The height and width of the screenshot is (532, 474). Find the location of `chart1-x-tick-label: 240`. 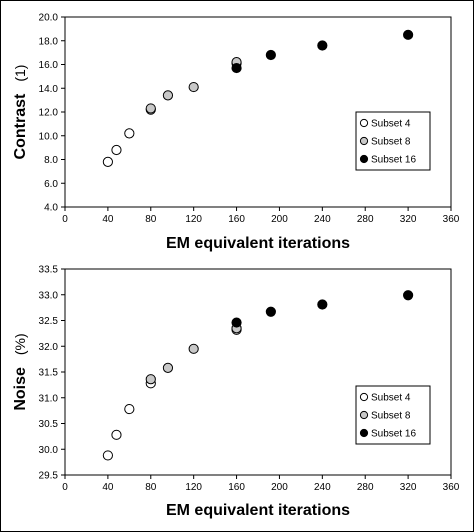

chart1-x-tick-label: 240 is located at coordinates (322, 219).